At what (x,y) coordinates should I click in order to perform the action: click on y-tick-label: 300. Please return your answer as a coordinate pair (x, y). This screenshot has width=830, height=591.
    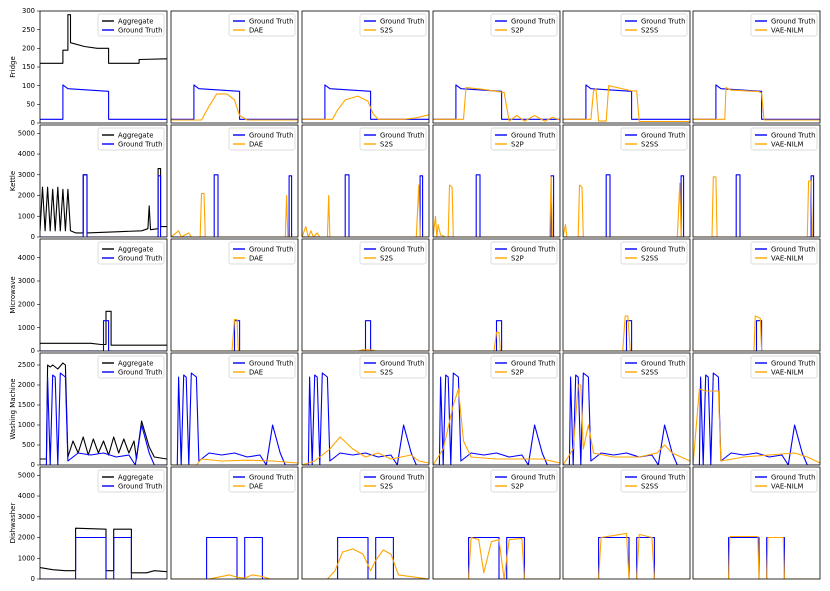
    Looking at the image, I should click on (28, 11).